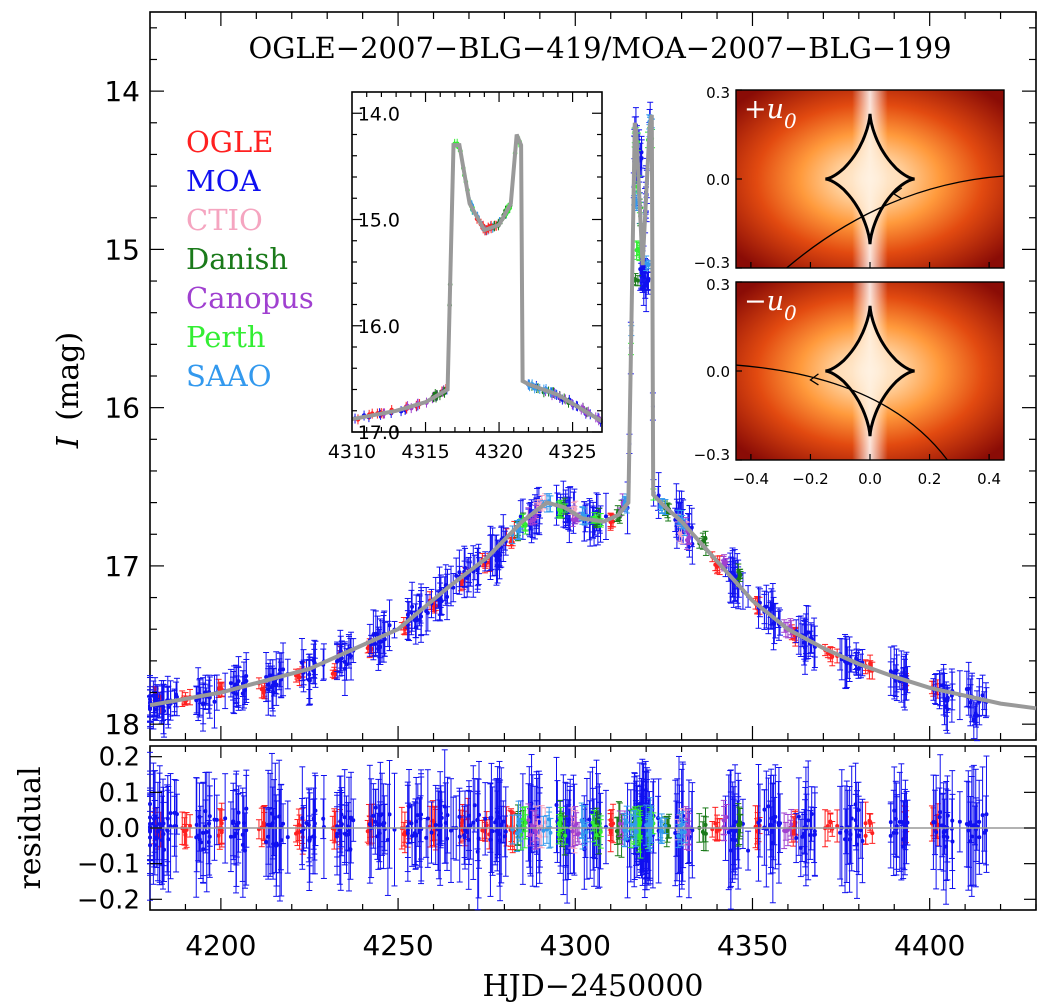 The image size is (1039, 1003). Describe the element at coordinates (122, 249) in the screenshot. I see `y-tick-label: 15` at that location.